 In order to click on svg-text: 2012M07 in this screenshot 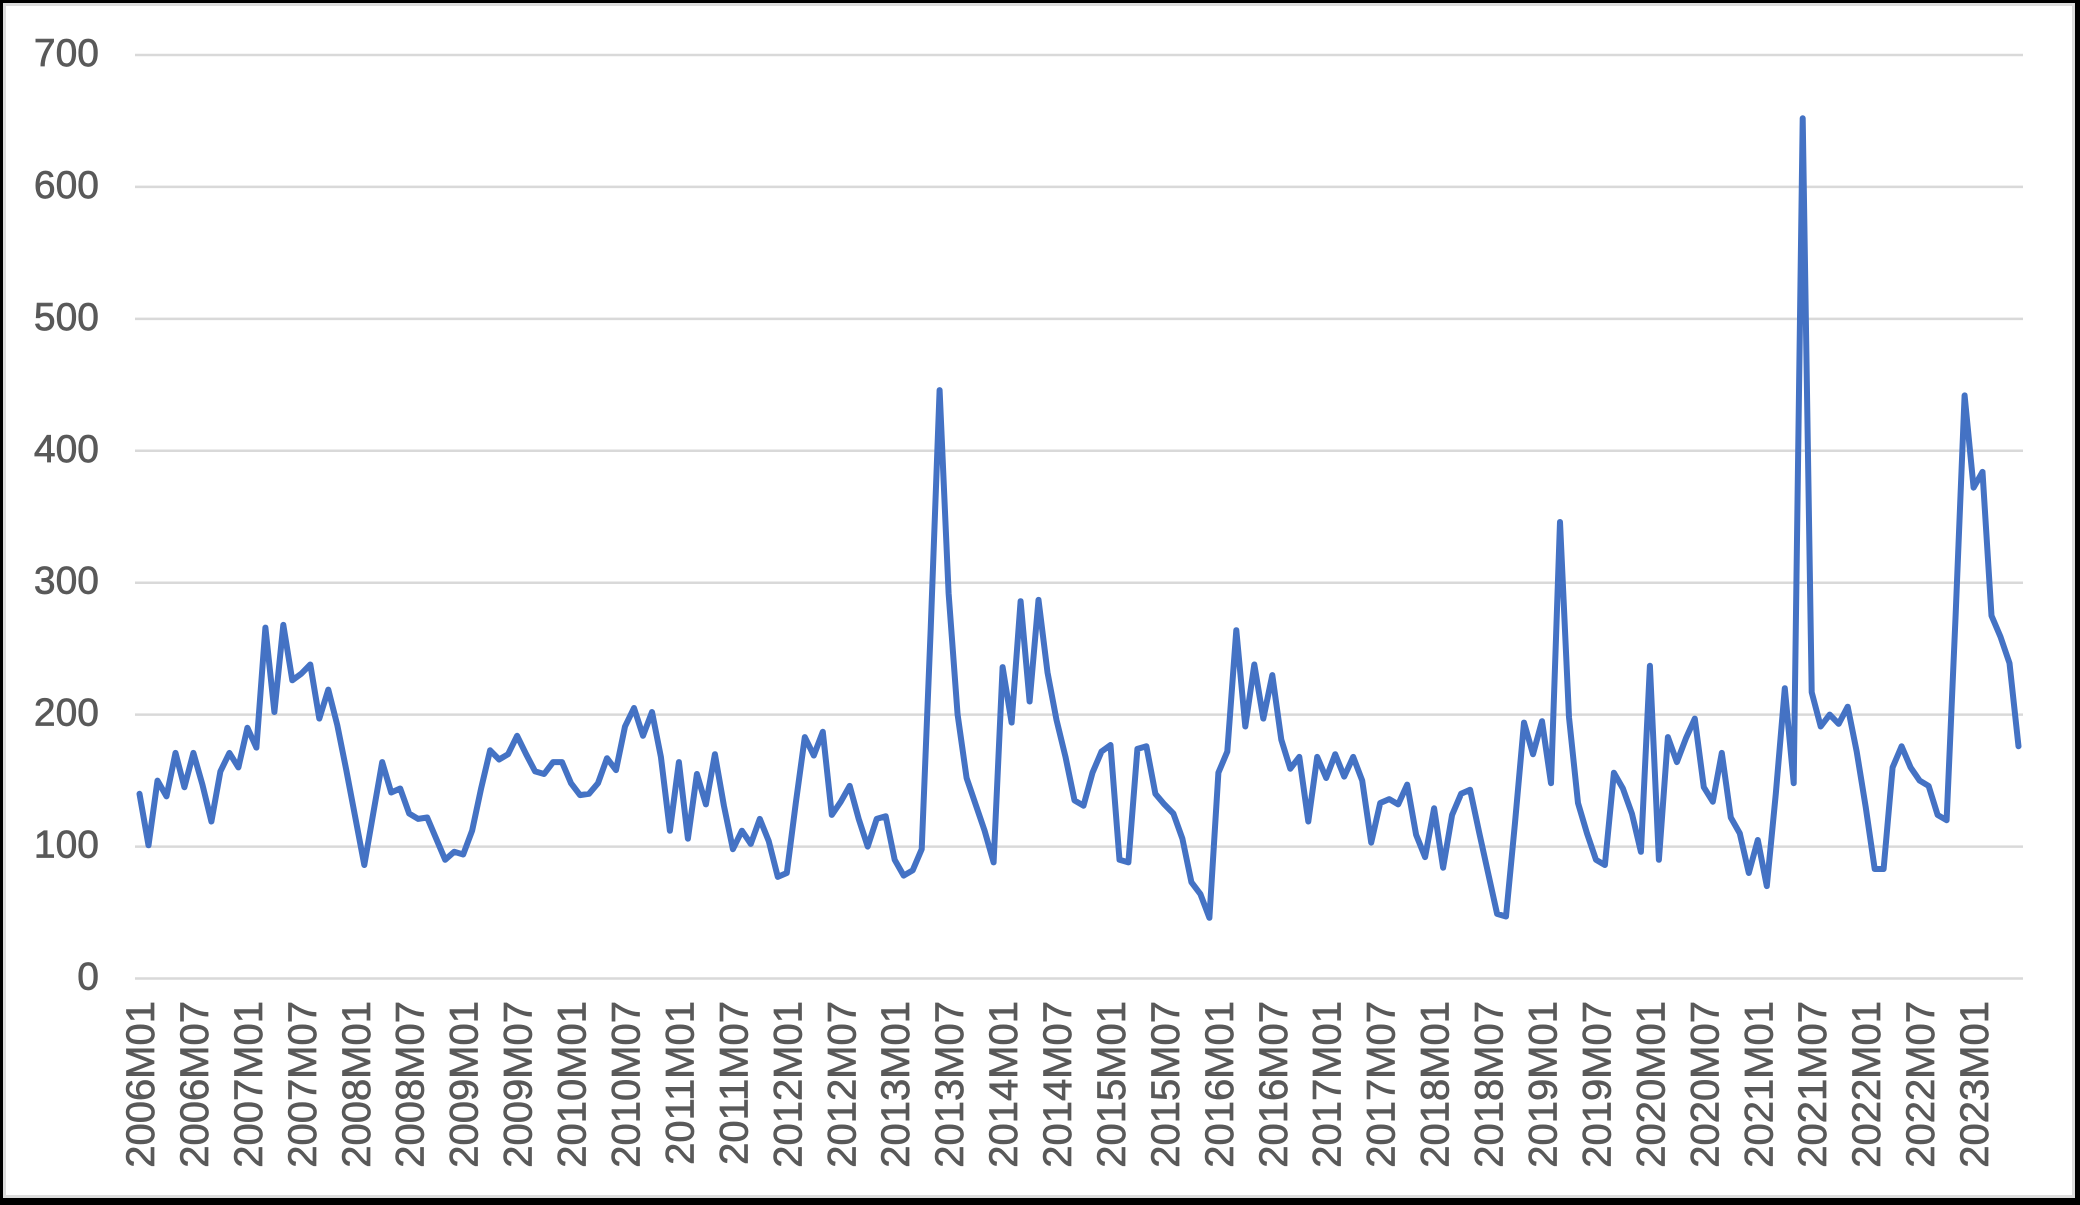, I will do `click(842, 1084)`.